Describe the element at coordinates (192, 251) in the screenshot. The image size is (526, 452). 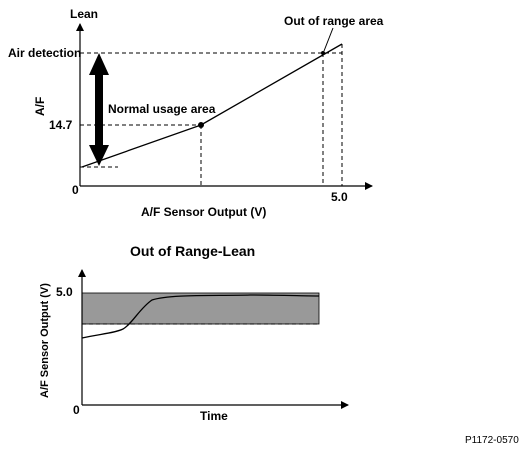
I see `bottom-graph-title: Out of Range-Lean` at that location.